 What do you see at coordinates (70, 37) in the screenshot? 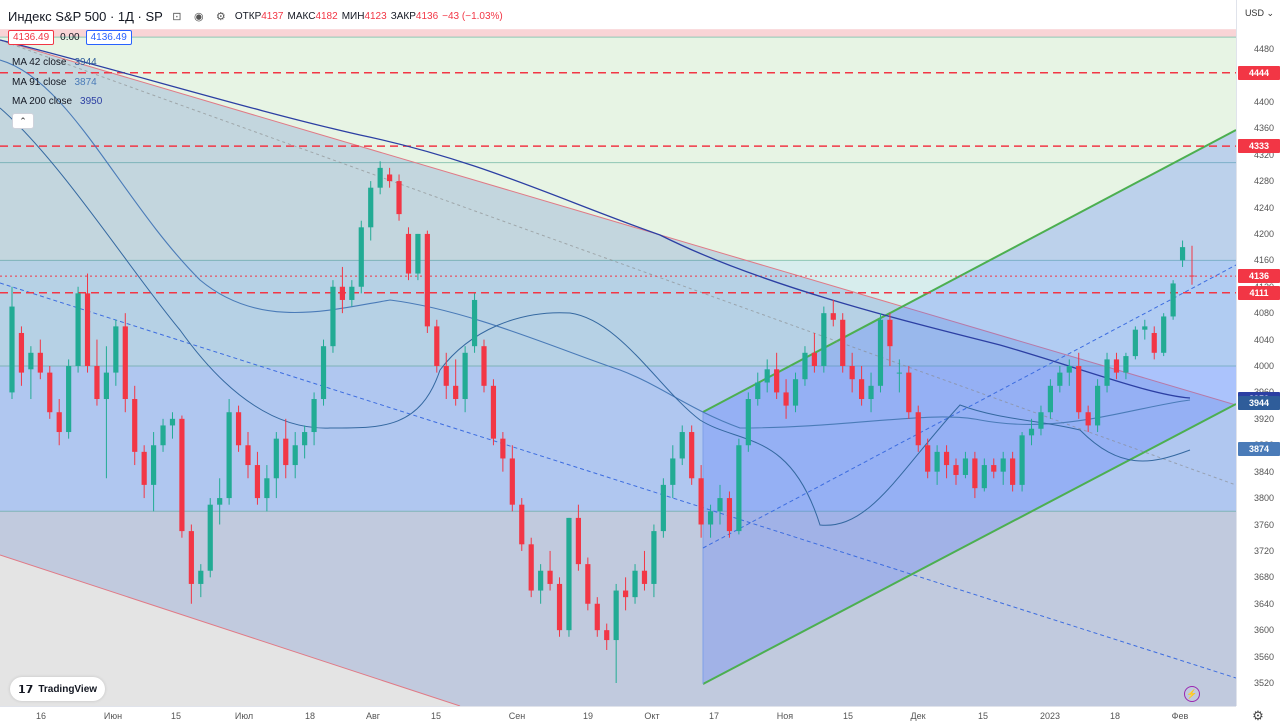
I see `trade-prices: 4136.49 0.00 4136.49` at bounding box center [70, 37].